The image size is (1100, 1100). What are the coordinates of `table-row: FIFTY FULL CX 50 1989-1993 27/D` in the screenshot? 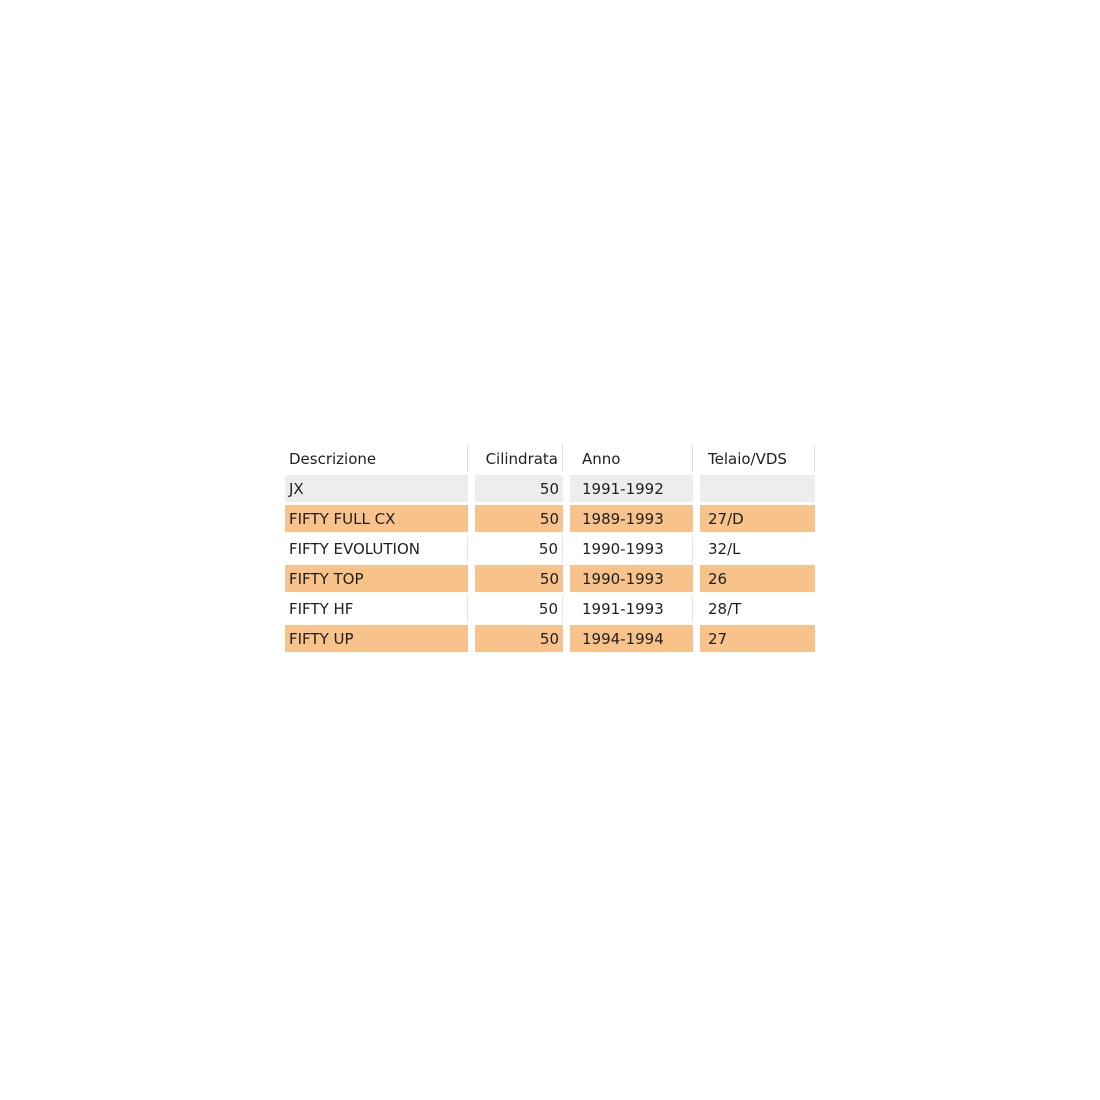 It's located at (550, 518).